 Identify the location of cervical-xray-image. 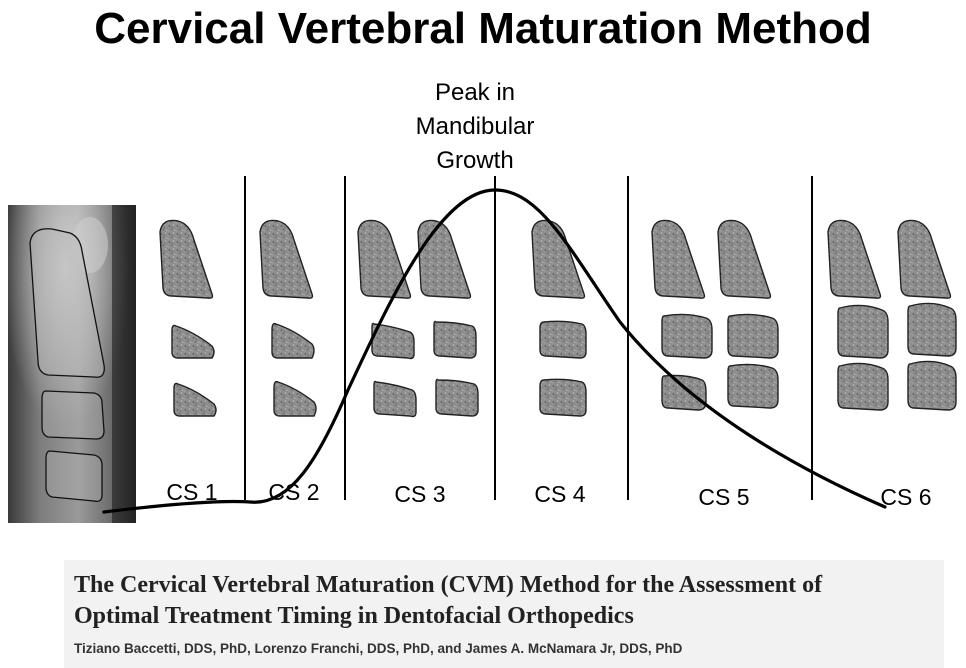
(72, 364).